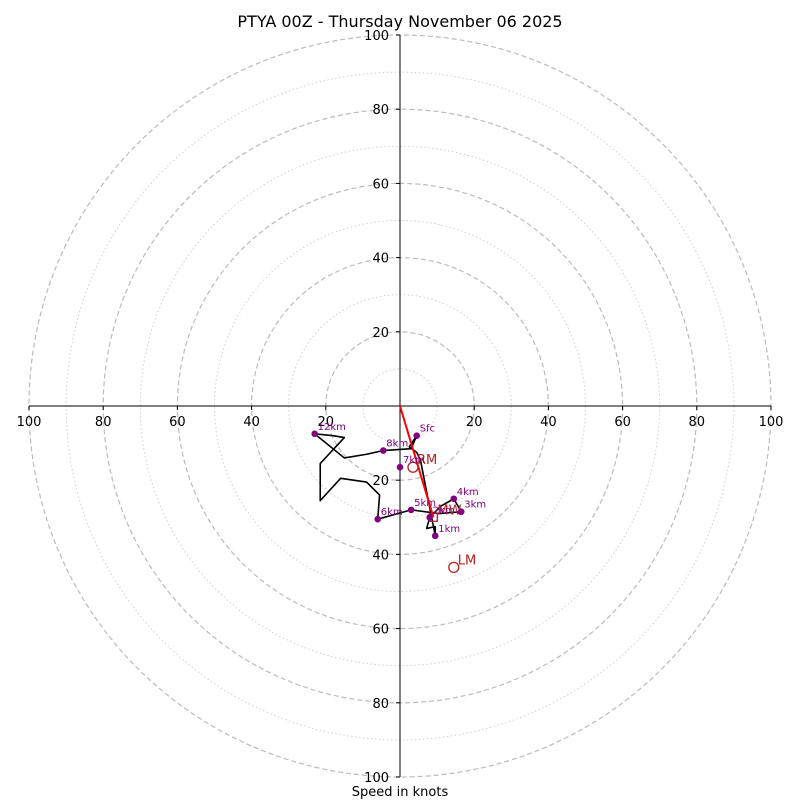 This screenshot has width=800, height=800. What do you see at coordinates (454, 499) in the screenshot?
I see `height-marker-4km` at bounding box center [454, 499].